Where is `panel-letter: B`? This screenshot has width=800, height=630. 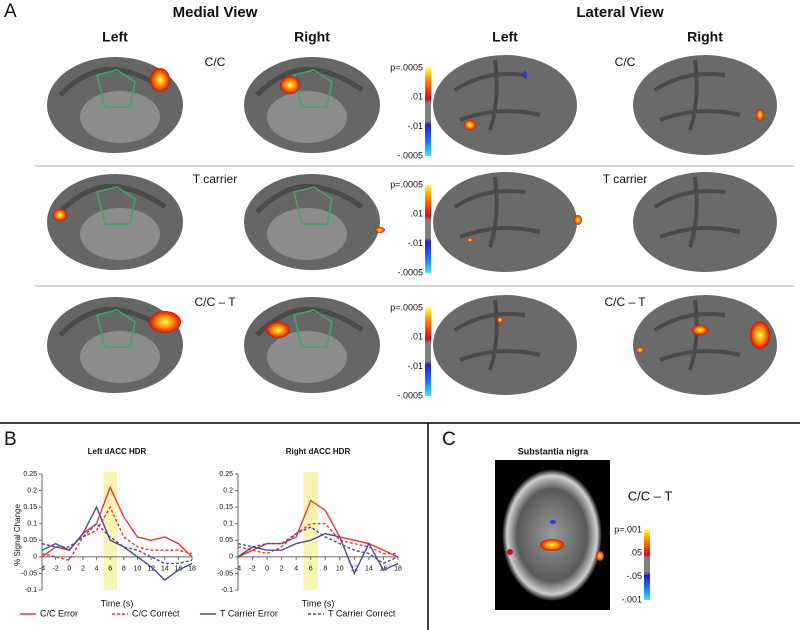
panel-letter: B is located at coordinates (10, 439).